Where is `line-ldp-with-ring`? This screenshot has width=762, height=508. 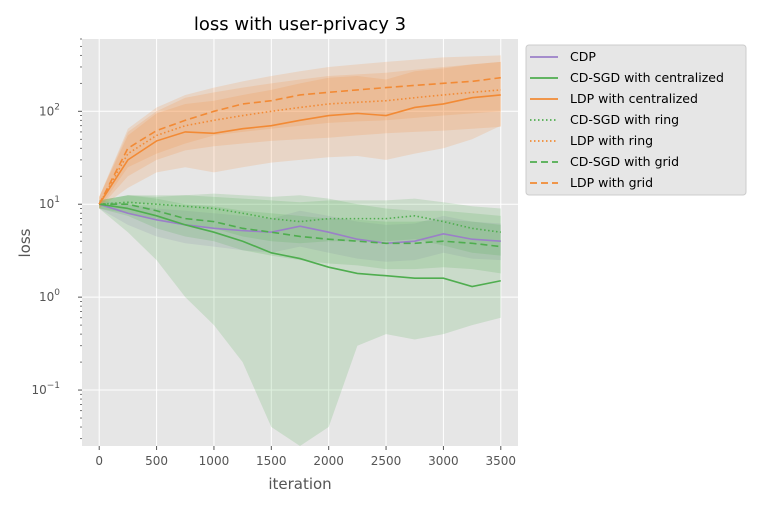
line-ldp-with-ring is located at coordinates (299, 147).